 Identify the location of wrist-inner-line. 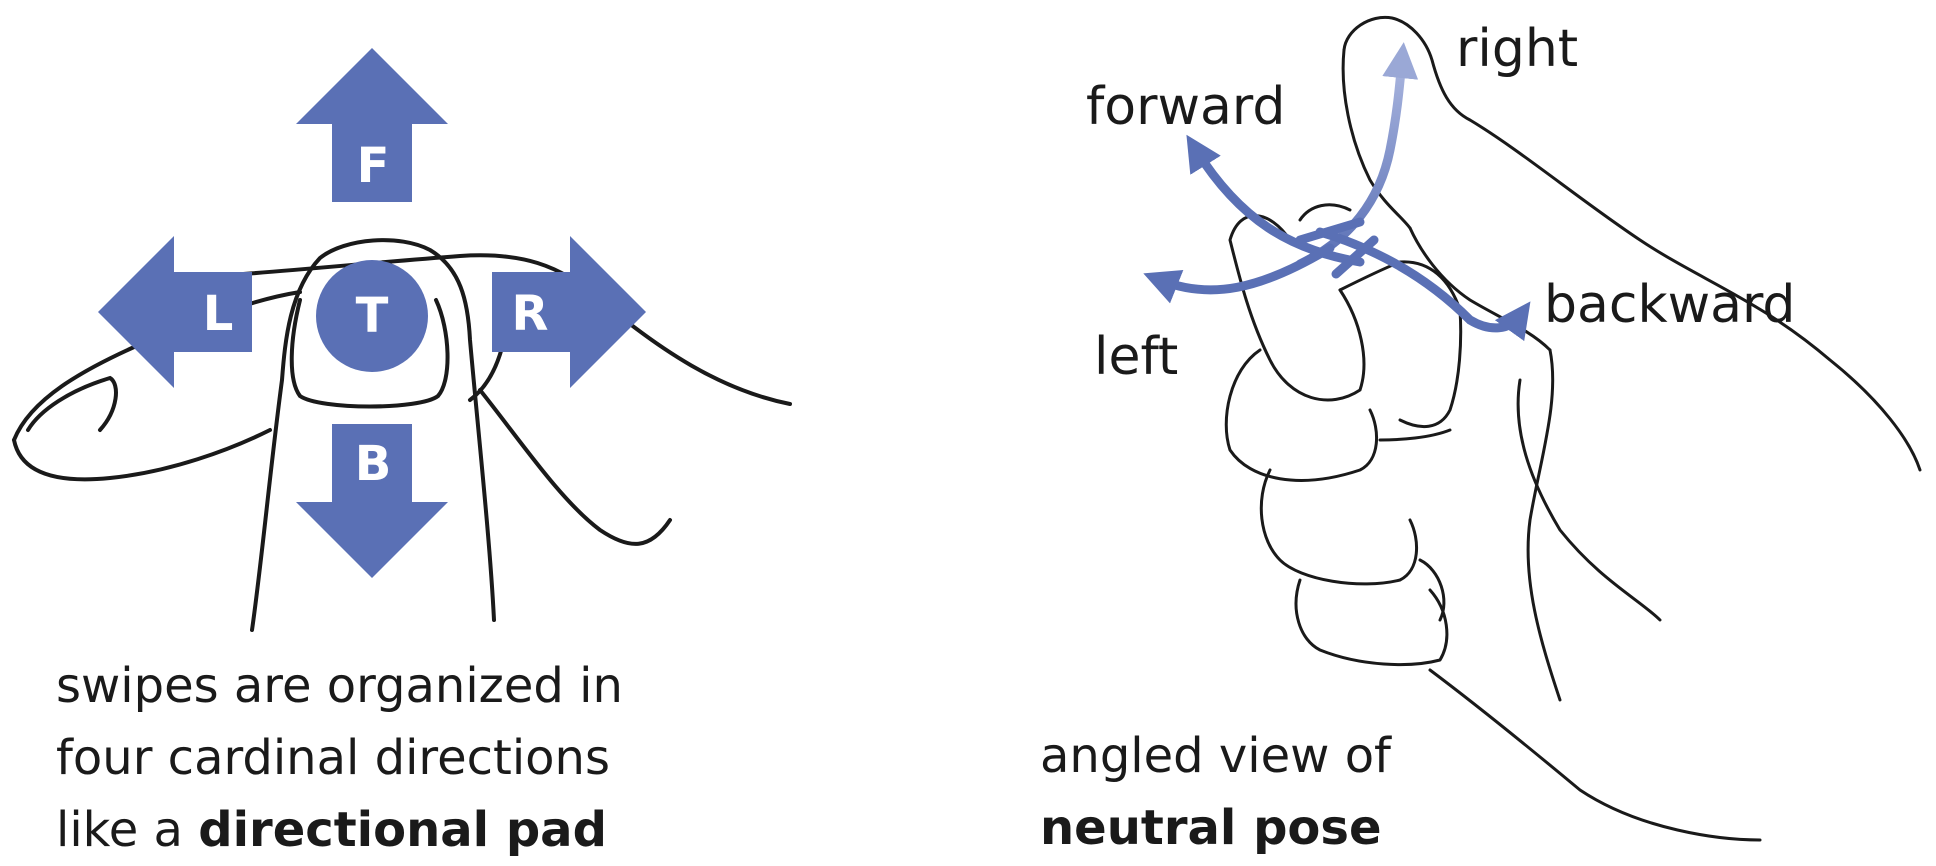
(1589, 500).